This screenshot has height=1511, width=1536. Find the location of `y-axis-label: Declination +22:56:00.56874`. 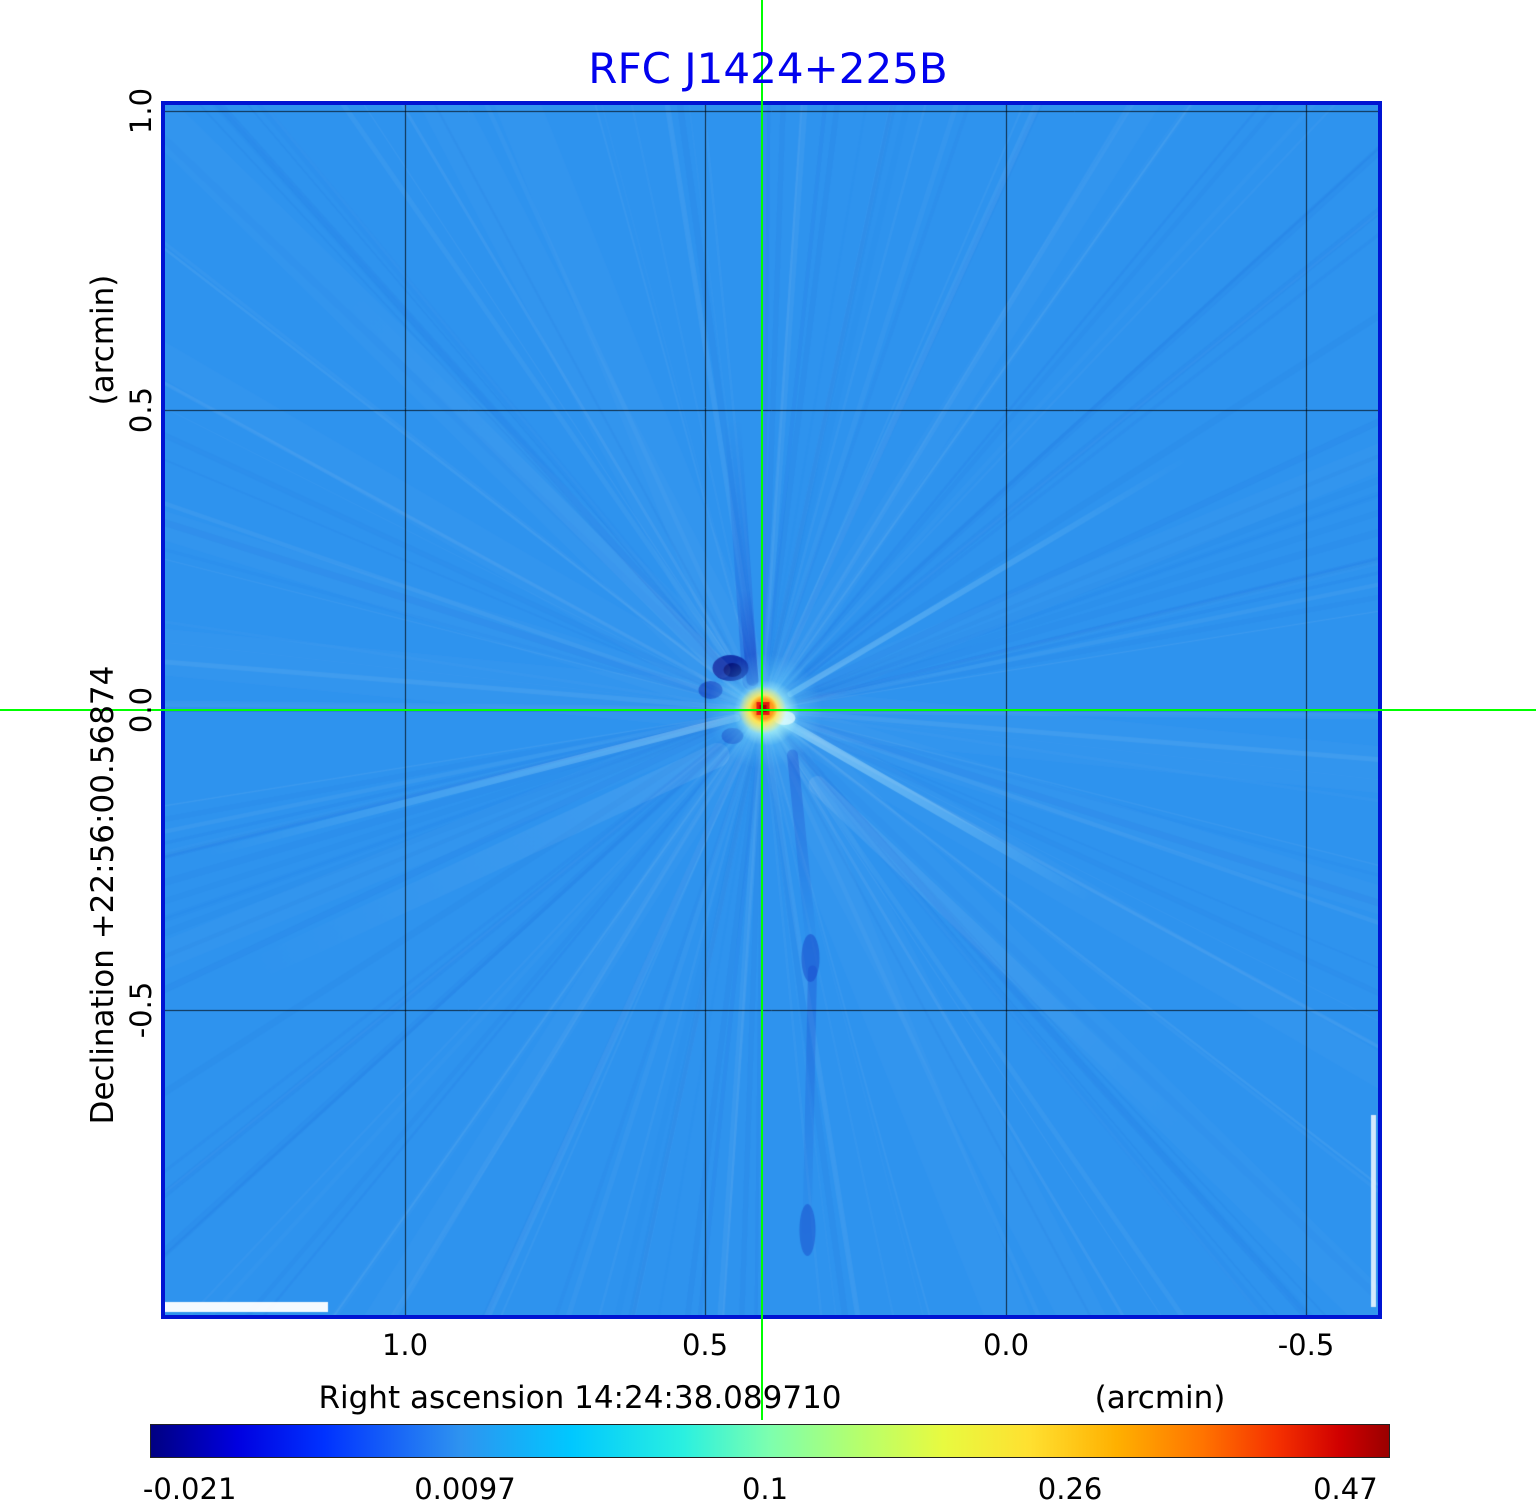

y-axis-label: Declination +22:56:00.56874 is located at coordinates (103, 895).